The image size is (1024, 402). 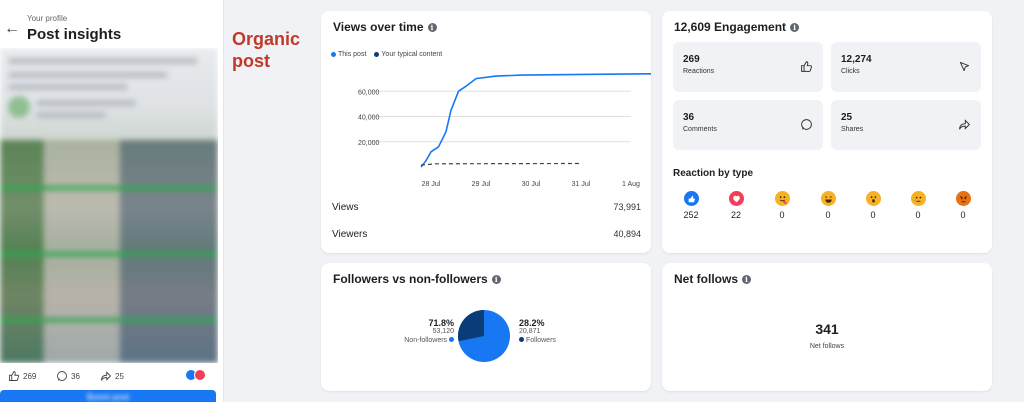 What do you see at coordinates (918, 198) in the screenshot?
I see `sad-reaction-icon` at bounding box center [918, 198].